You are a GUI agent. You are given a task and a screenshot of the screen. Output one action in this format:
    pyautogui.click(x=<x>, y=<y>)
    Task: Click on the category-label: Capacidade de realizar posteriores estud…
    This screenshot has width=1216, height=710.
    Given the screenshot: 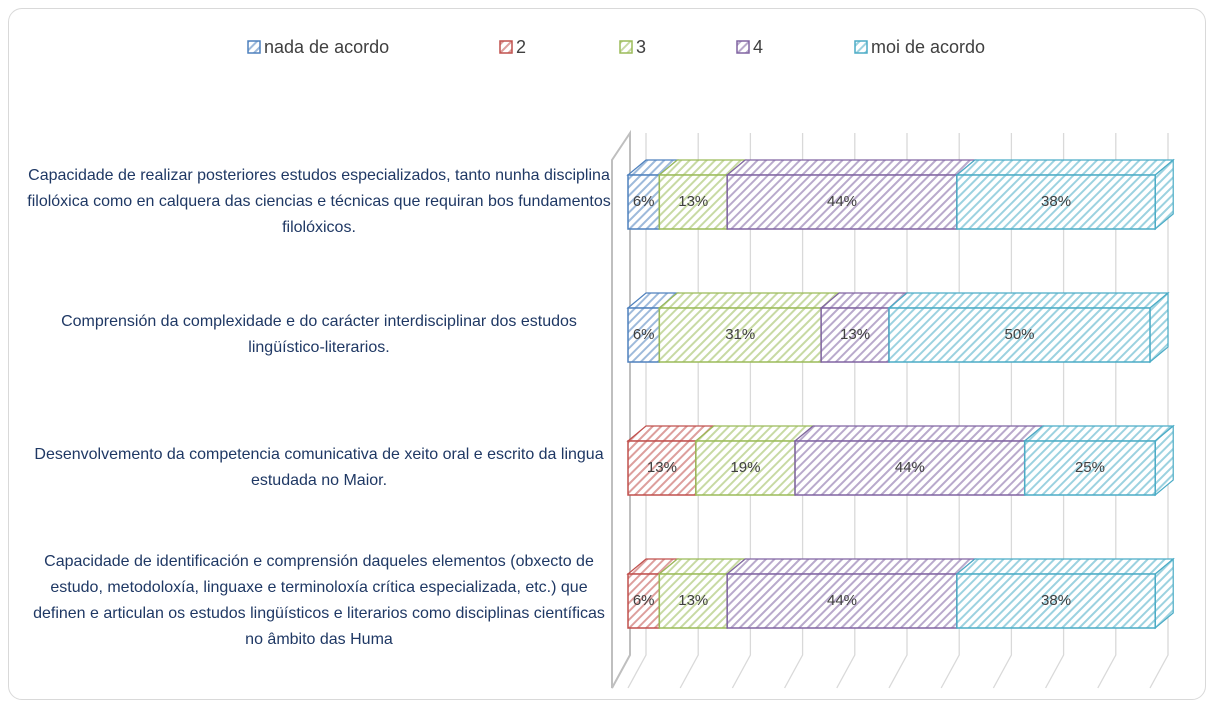 What is the action you would take?
    pyautogui.click(x=319, y=201)
    